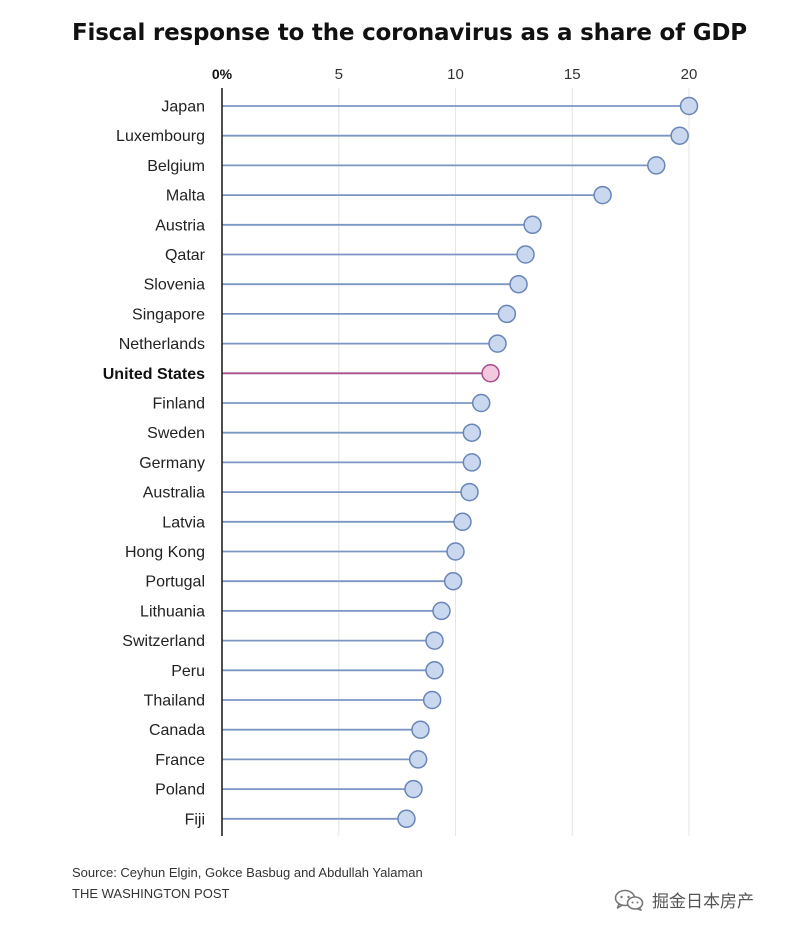 Image resolution: width=800 pixels, height=934 pixels. Describe the element at coordinates (179, 404) in the screenshot. I see `category-label: Finland` at that location.